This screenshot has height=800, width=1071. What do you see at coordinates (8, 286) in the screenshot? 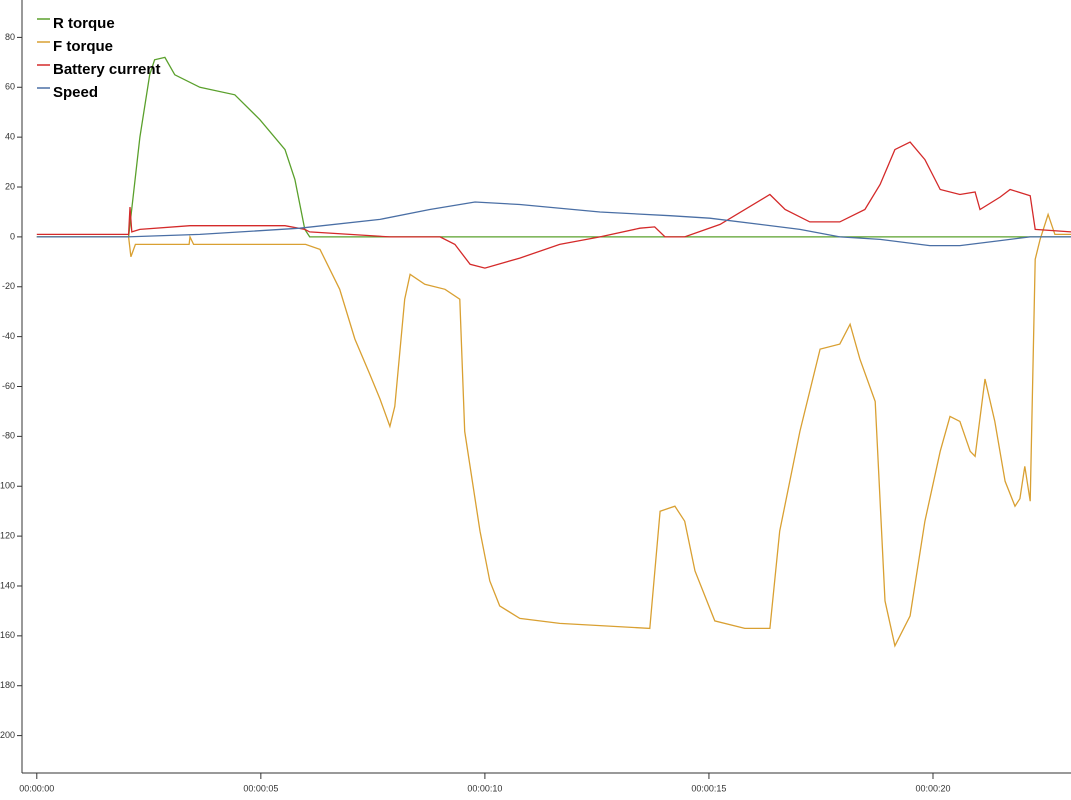
I see `y-tick-label: -20` at bounding box center [8, 286].